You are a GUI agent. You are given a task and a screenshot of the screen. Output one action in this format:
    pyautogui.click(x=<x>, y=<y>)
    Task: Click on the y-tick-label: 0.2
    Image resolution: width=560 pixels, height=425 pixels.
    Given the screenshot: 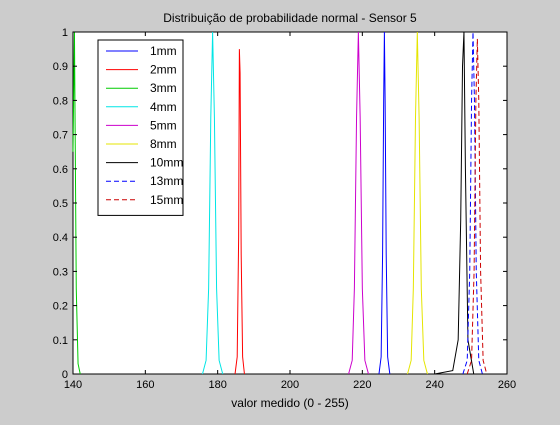 What is the action you would take?
    pyautogui.click(x=60, y=307)
    